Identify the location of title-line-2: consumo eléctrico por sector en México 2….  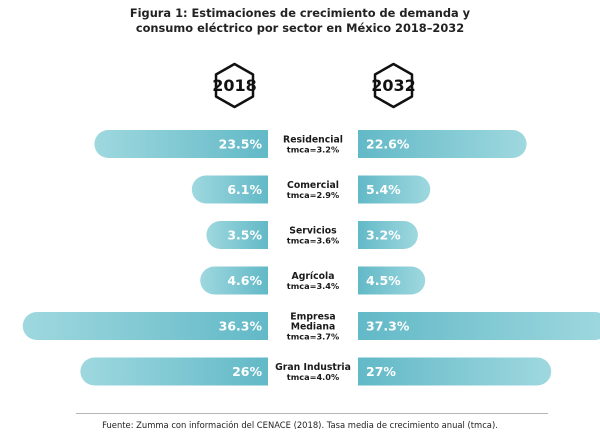
(300, 28).